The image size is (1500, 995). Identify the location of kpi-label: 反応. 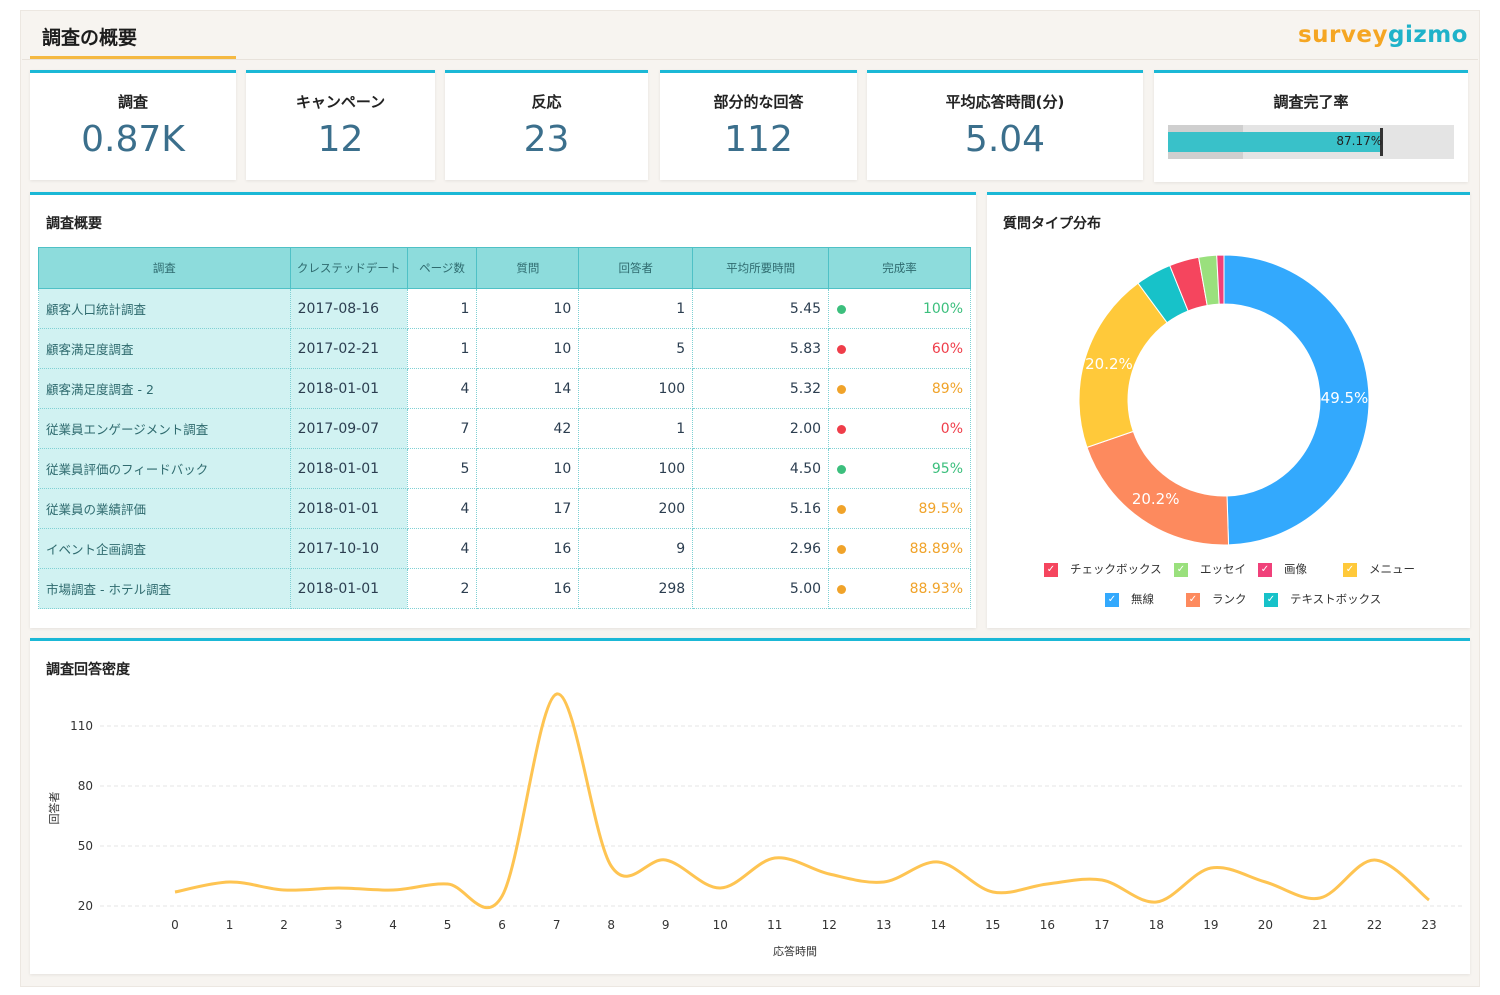
(546, 102).